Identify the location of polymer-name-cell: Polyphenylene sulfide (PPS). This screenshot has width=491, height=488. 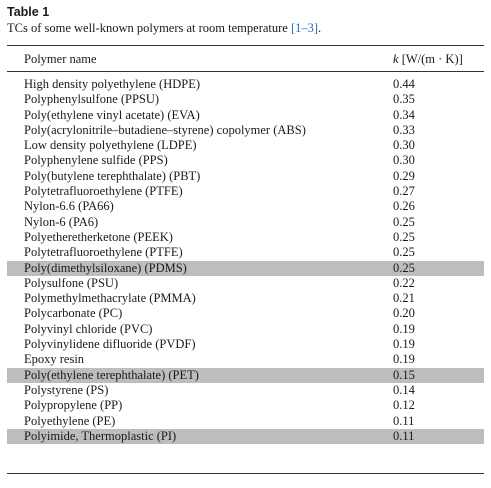
(96, 160).